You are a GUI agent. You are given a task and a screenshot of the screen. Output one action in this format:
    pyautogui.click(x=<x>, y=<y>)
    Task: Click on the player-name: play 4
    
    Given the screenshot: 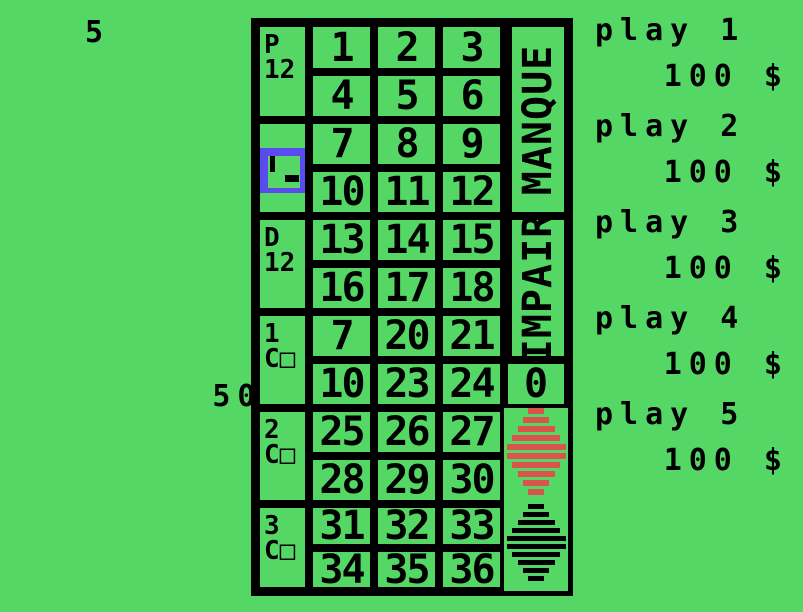 What is the action you would take?
    pyautogui.click(x=670, y=318)
    